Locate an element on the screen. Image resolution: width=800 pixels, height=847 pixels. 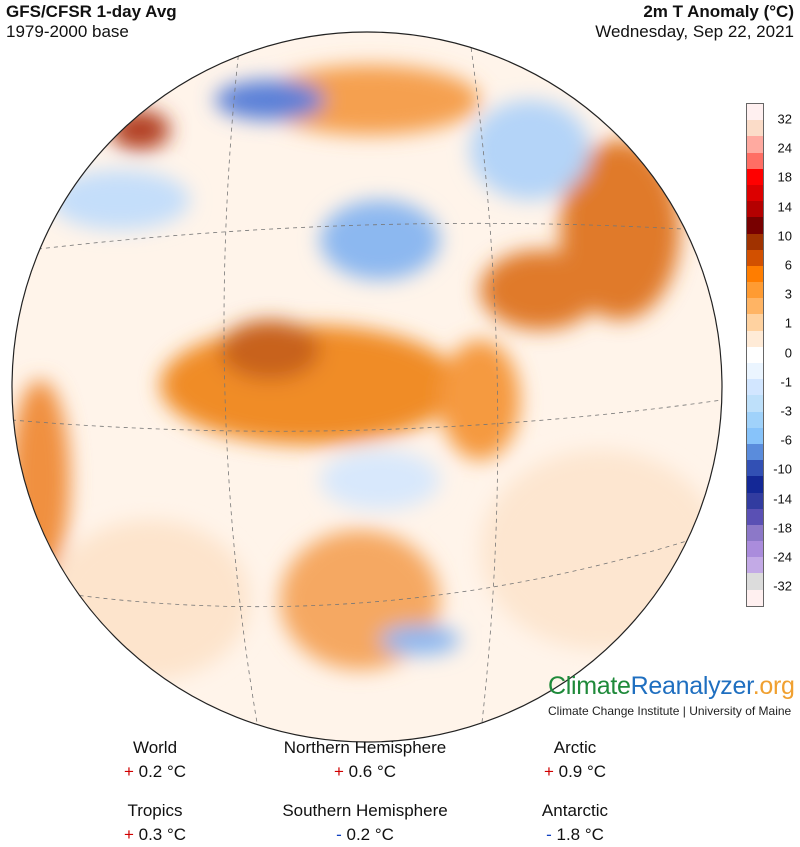
colorbar-label: 24 is located at coordinates (784, 148).